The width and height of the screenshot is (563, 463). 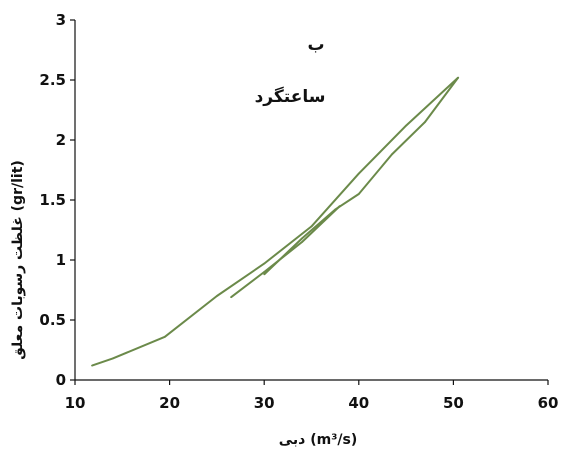 I want to click on y-tick-label: 1.5, so click(x=52, y=200).